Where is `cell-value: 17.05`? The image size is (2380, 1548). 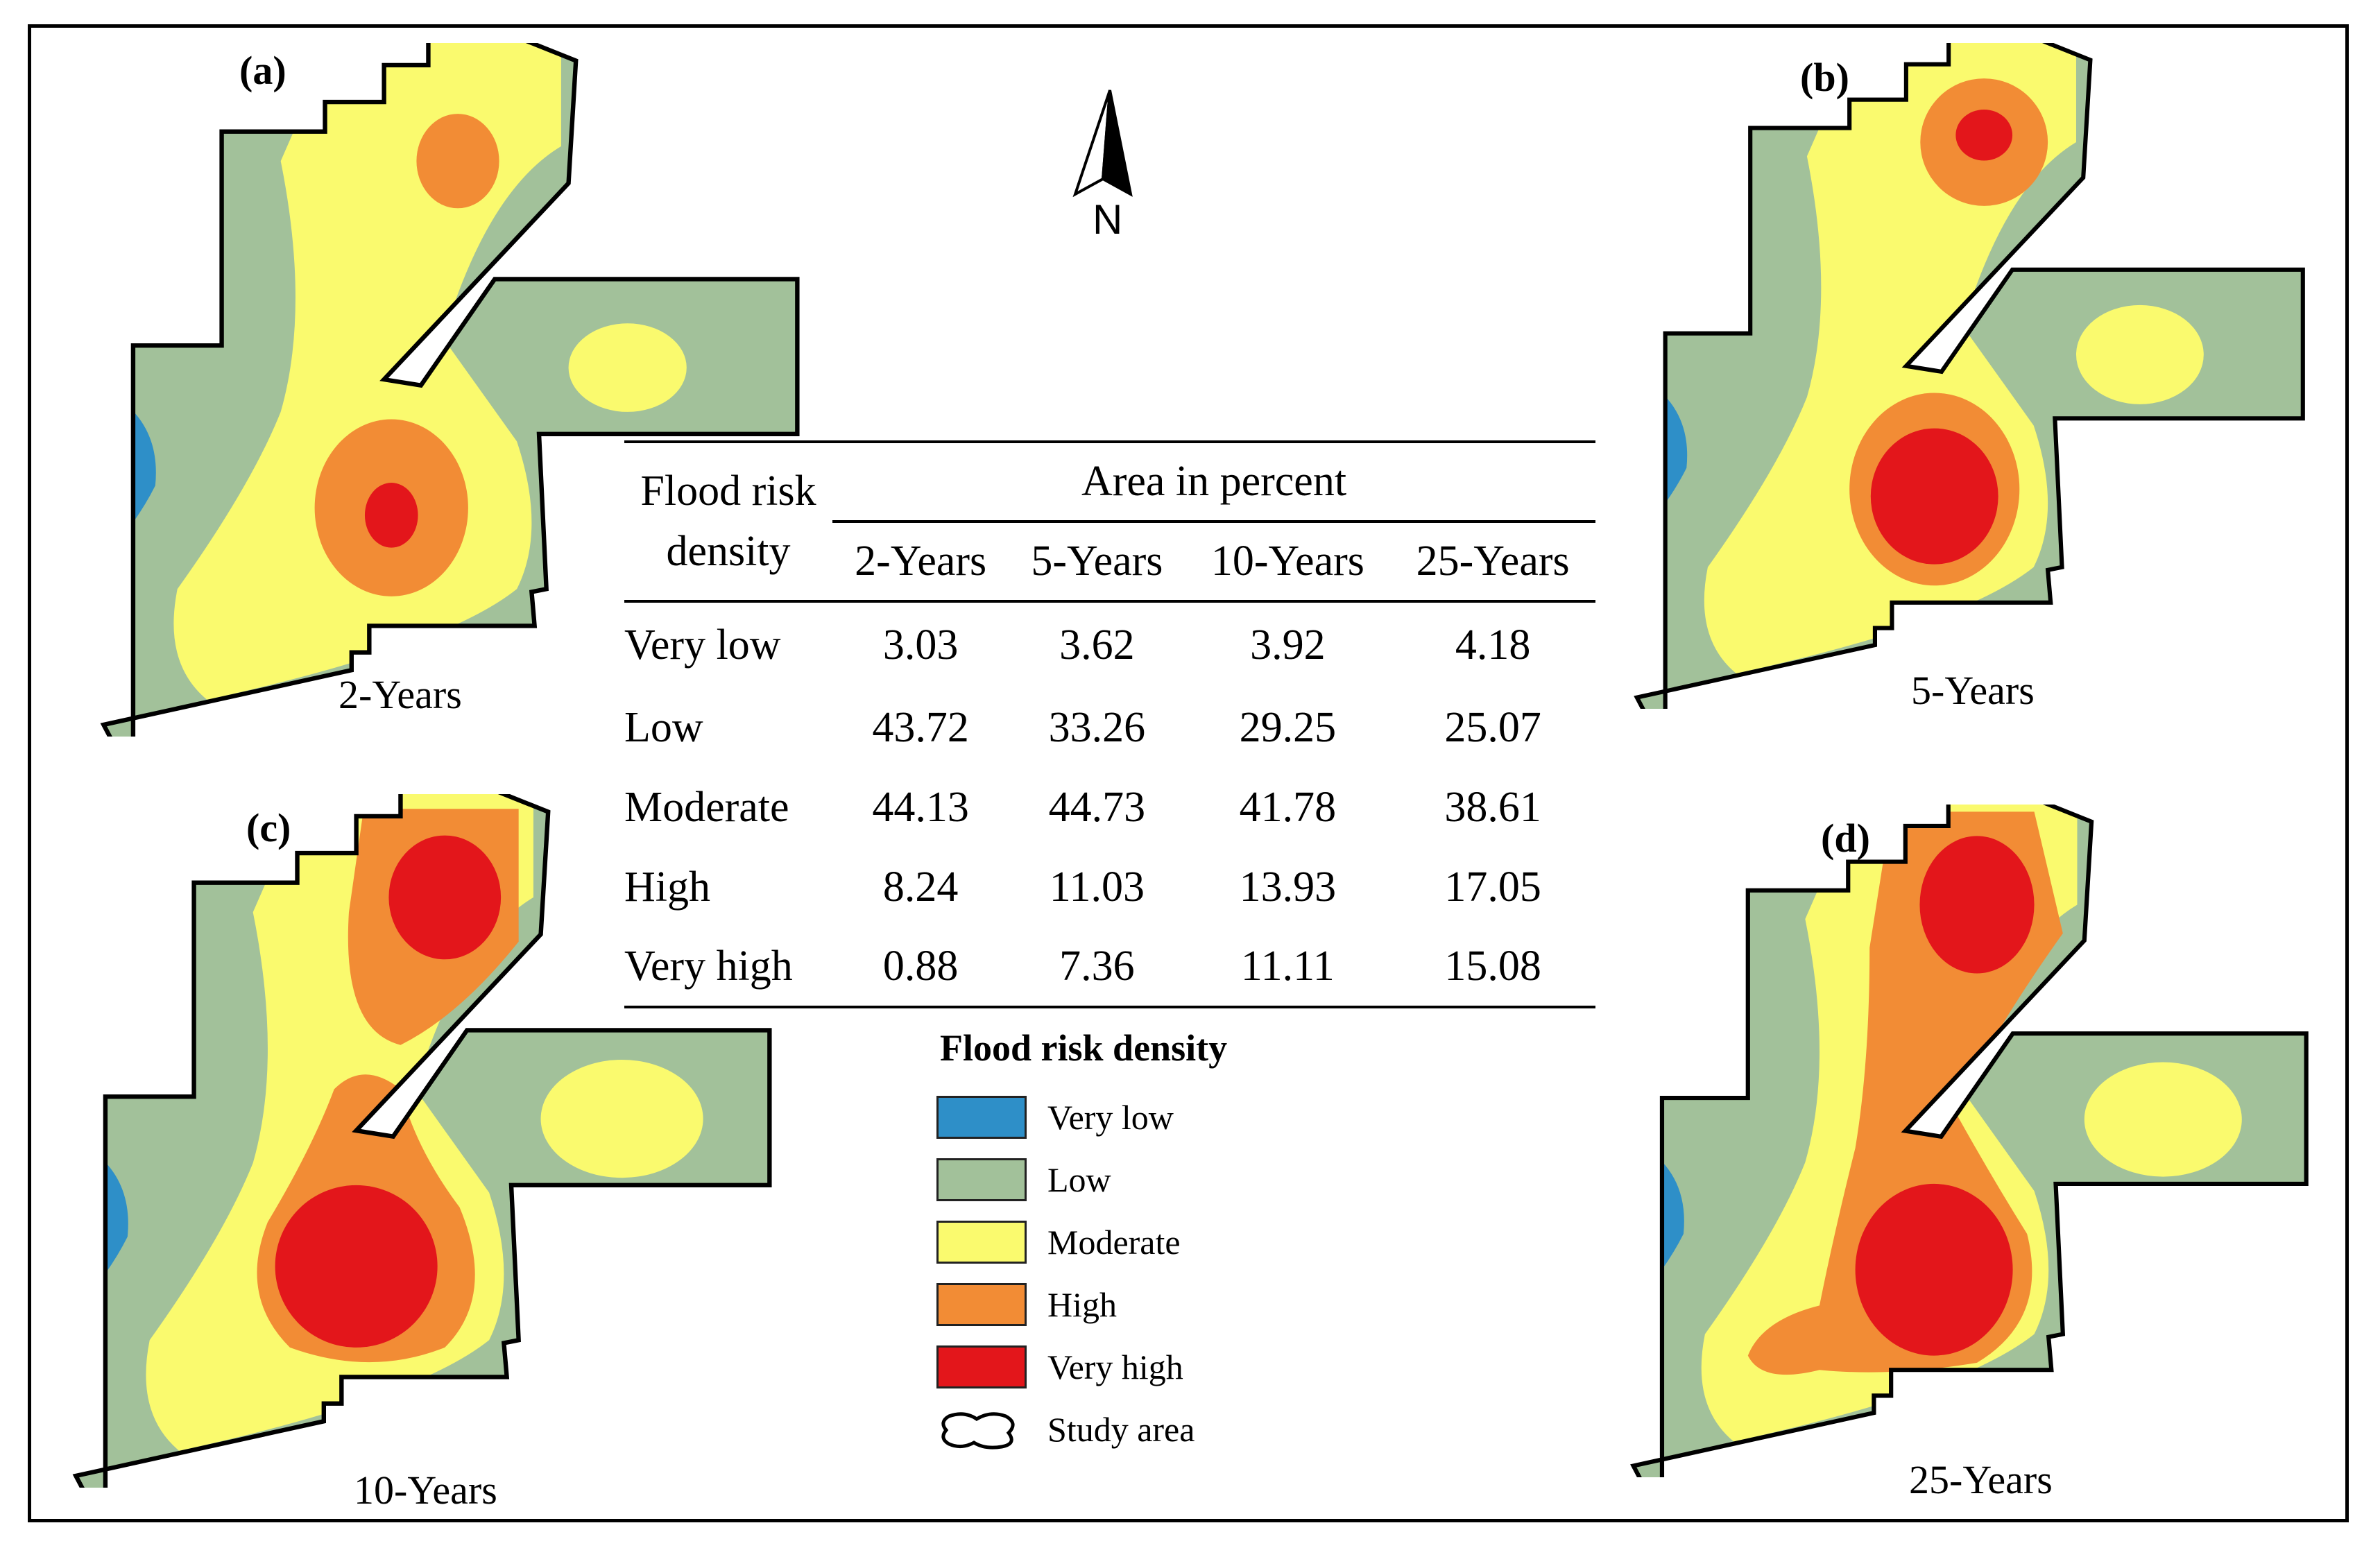
cell-value: 17.05 is located at coordinates (1492, 887).